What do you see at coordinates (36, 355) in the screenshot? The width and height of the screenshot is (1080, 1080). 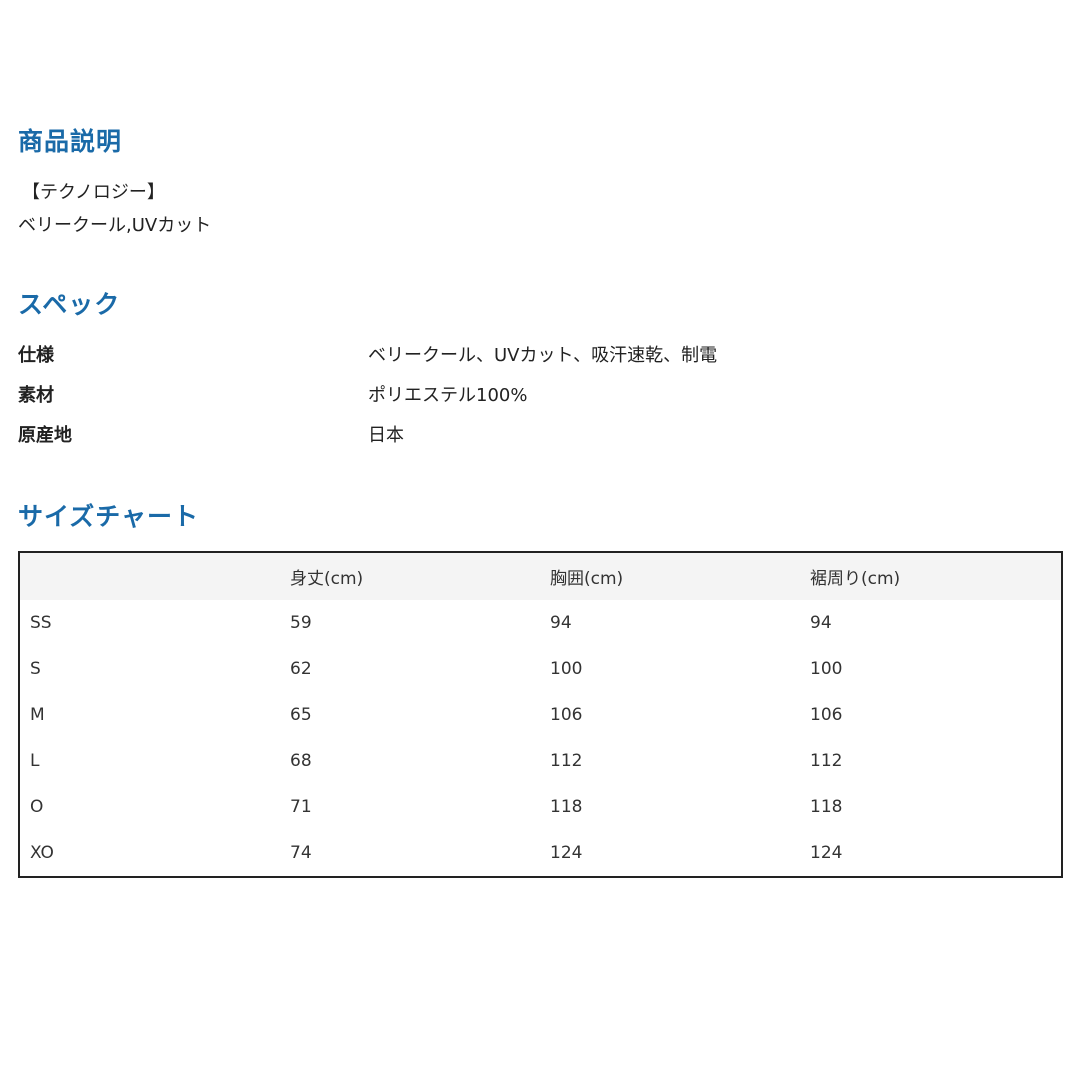 I see `spec-key: 仕様` at bounding box center [36, 355].